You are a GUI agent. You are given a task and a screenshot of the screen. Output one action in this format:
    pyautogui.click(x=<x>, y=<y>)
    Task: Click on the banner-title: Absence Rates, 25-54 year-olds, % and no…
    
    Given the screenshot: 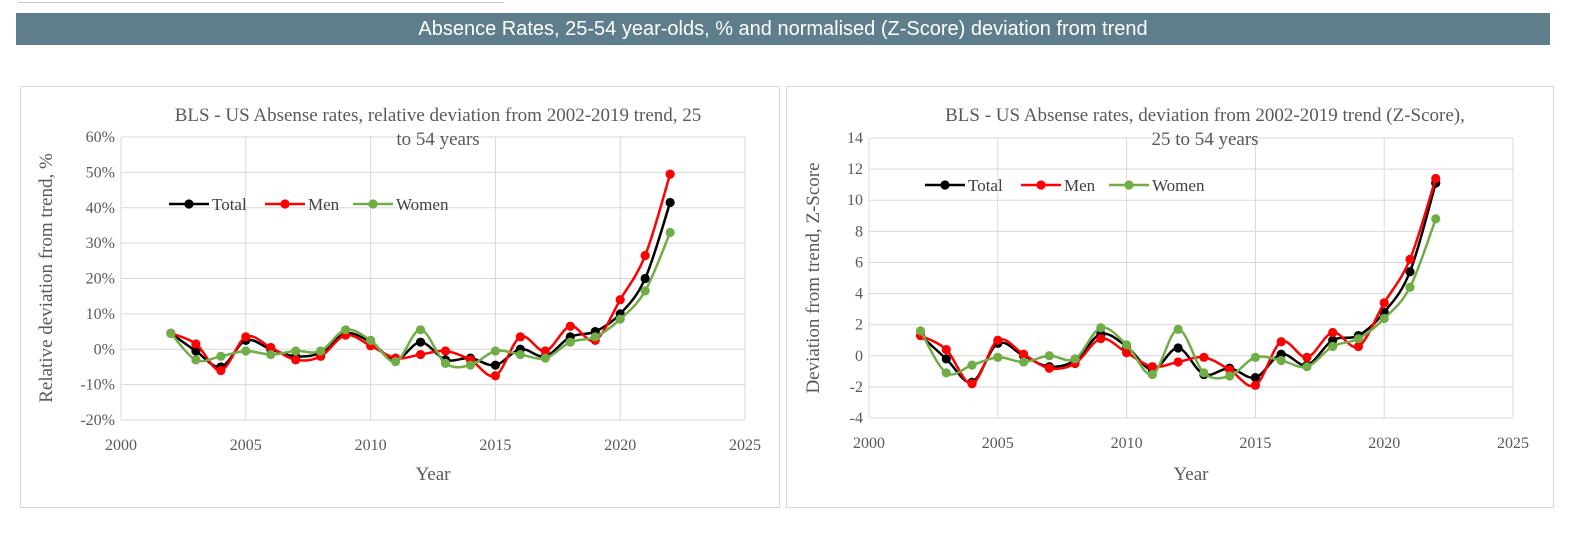 What is the action you would take?
    pyautogui.click(x=783, y=28)
    